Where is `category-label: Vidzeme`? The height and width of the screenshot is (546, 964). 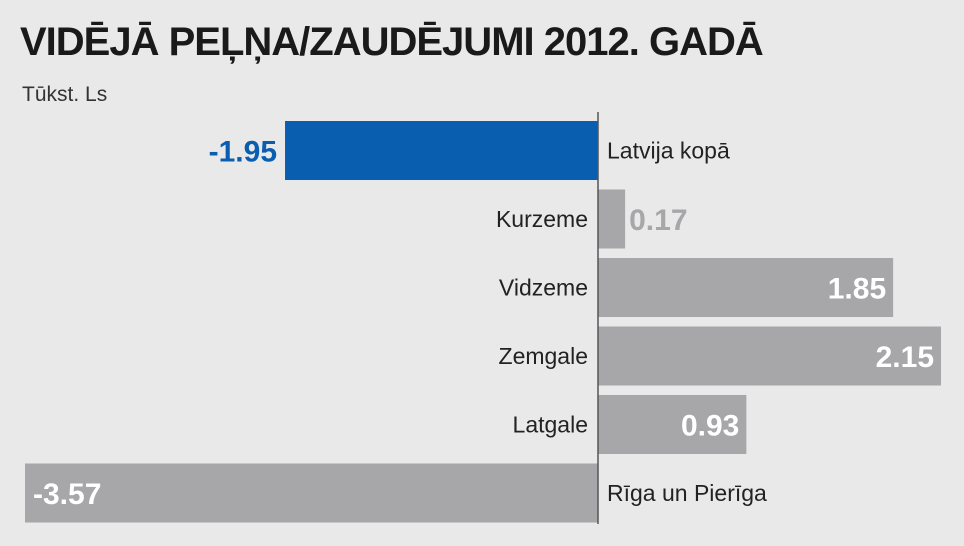 category-label: Vidzeme is located at coordinates (543, 288).